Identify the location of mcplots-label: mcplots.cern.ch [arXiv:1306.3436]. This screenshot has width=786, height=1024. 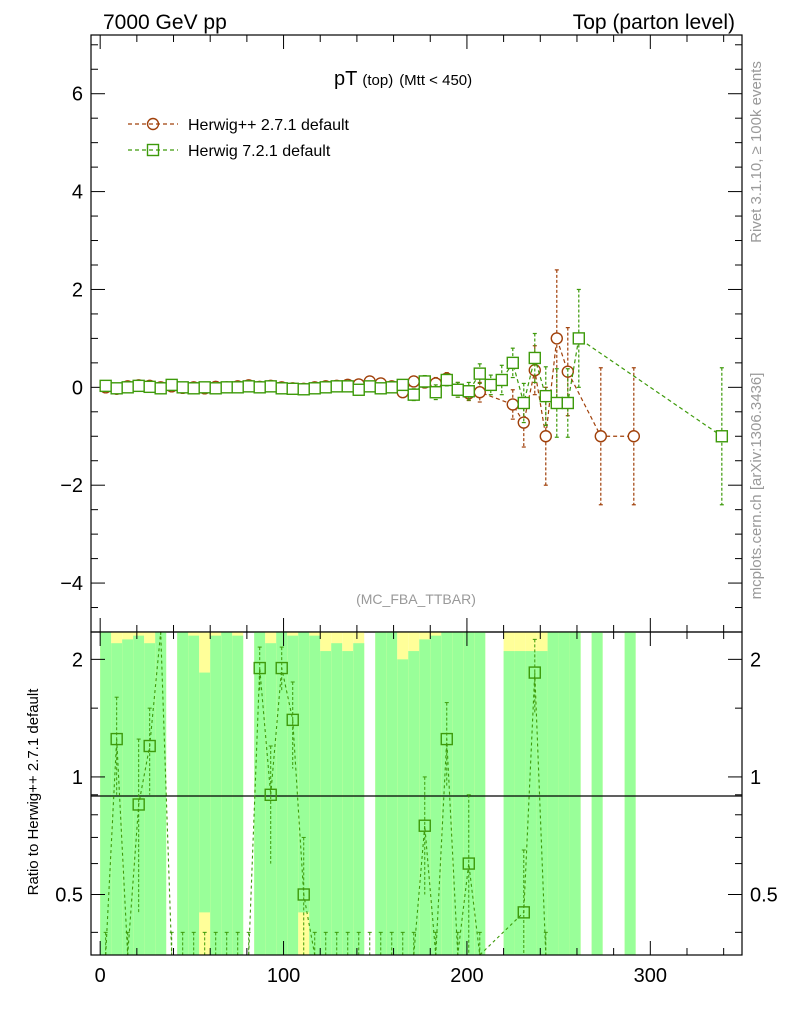
(756, 486).